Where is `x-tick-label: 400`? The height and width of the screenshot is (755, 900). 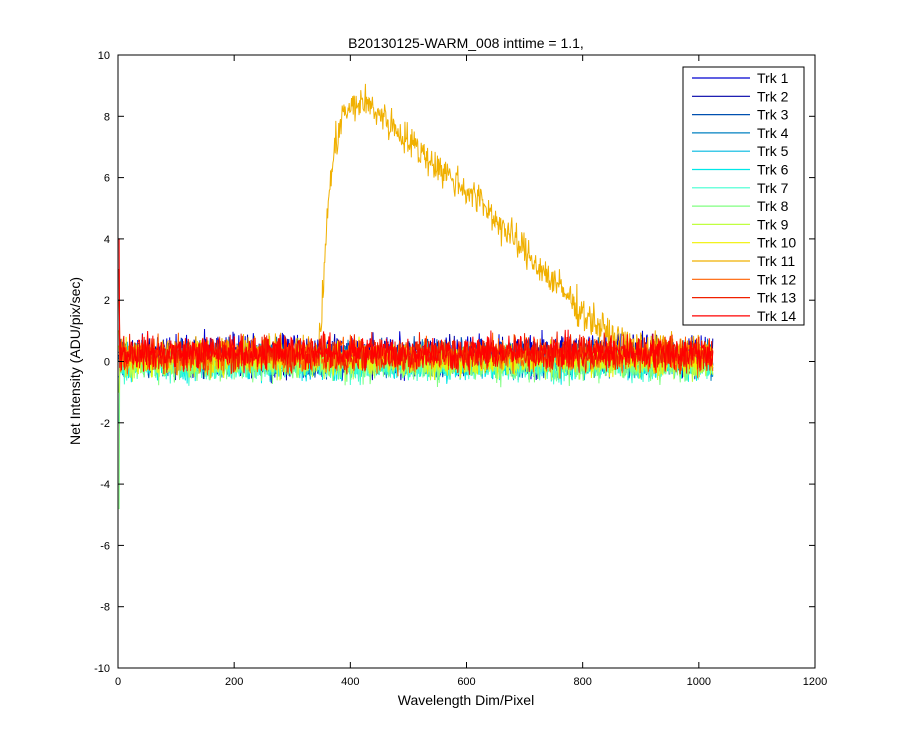
x-tick-label: 400 is located at coordinates (350, 682).